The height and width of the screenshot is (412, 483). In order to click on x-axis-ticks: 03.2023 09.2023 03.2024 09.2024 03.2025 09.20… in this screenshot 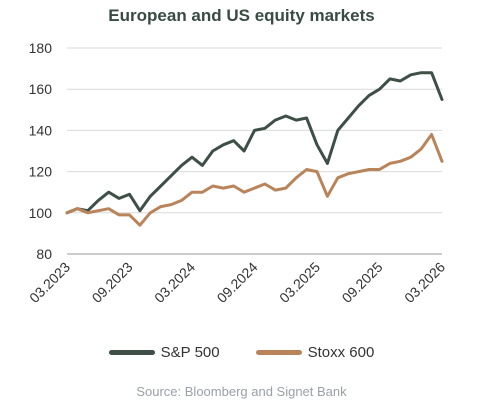, I will do `click(237, 282)`.